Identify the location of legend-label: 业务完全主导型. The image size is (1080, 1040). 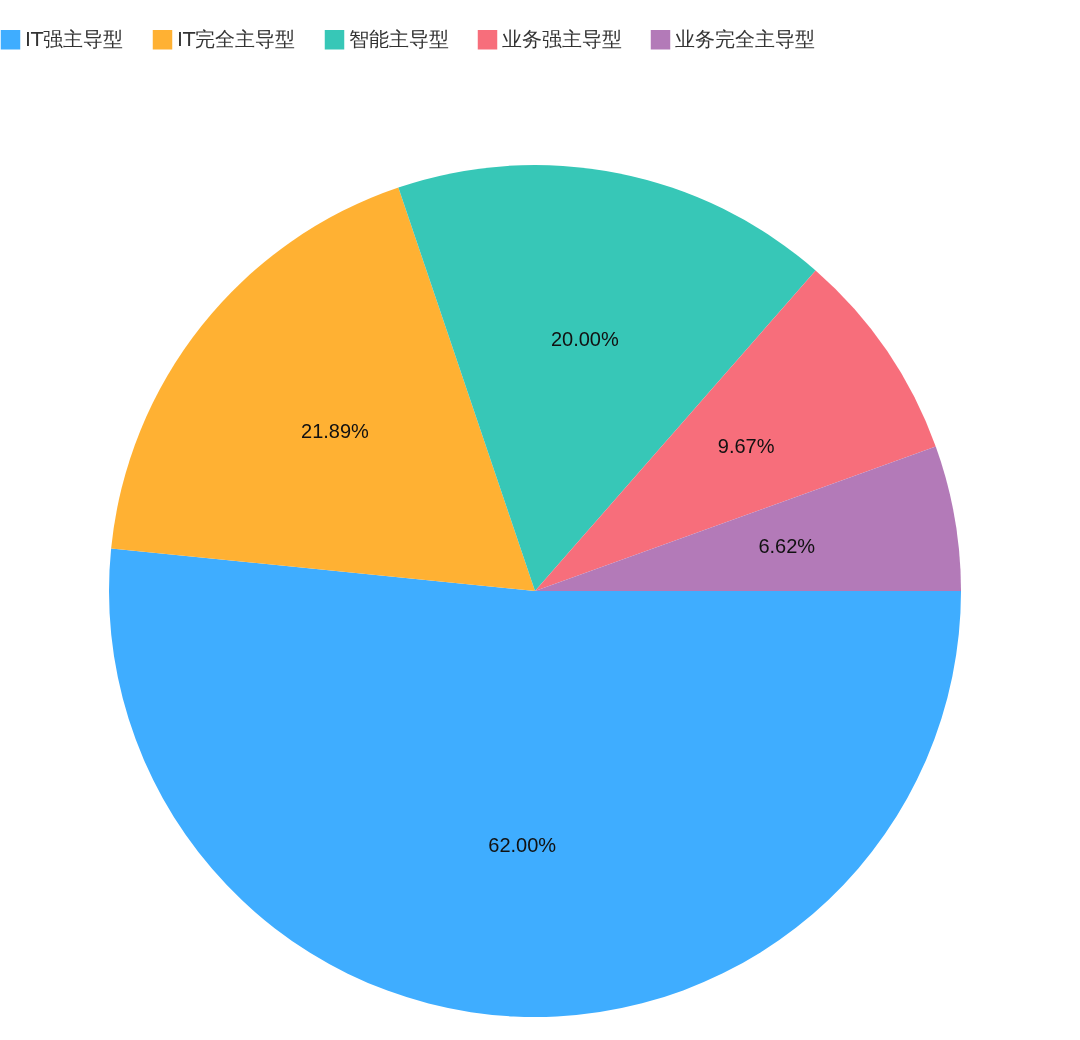
(745, 38).